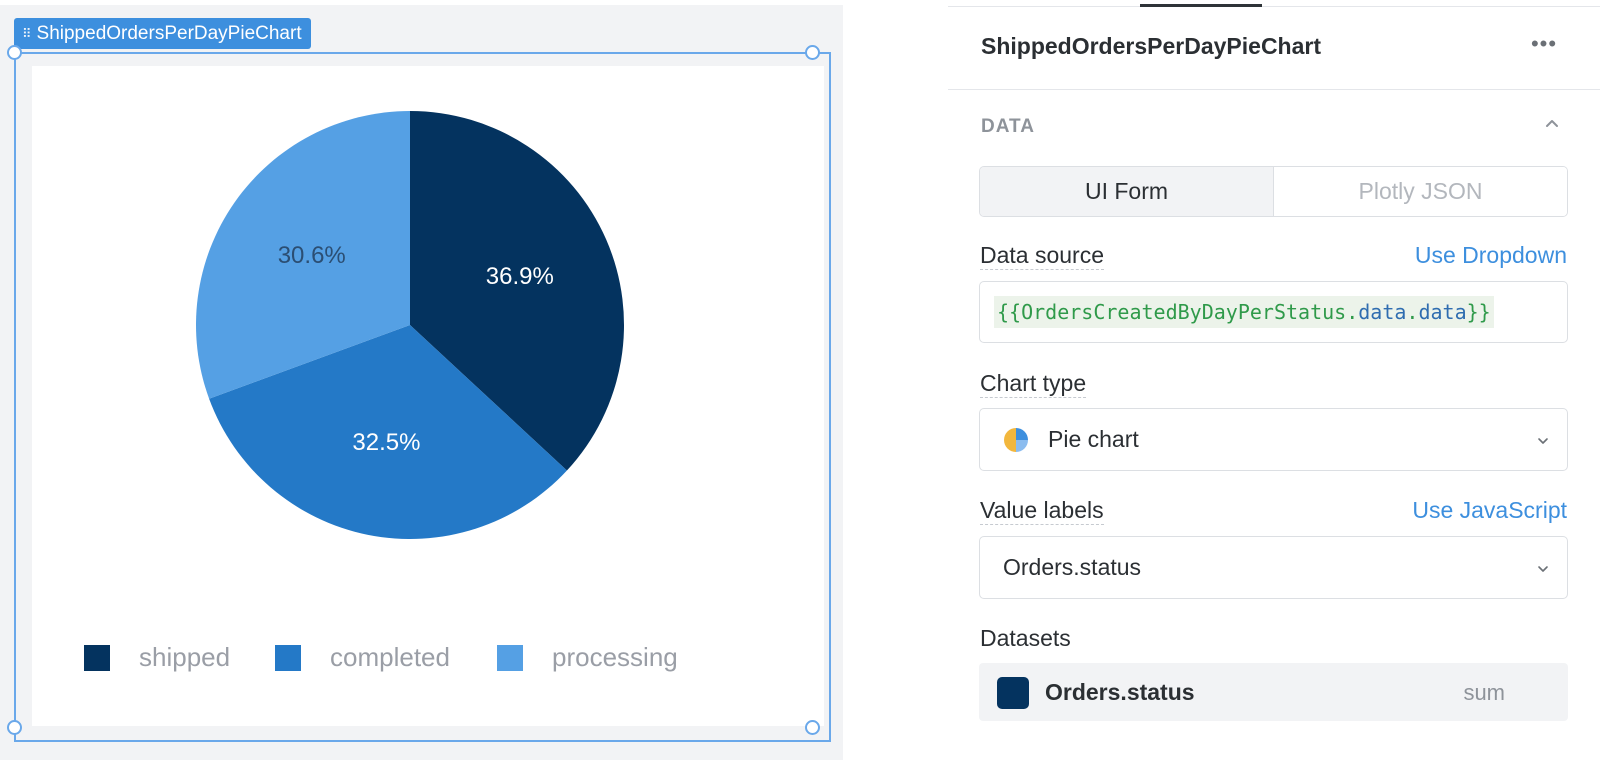 The width and height of the screenshot is (1600, 760). I want to click on mode-toggle: UI Form Plotly JSON, so click(1273, 191).